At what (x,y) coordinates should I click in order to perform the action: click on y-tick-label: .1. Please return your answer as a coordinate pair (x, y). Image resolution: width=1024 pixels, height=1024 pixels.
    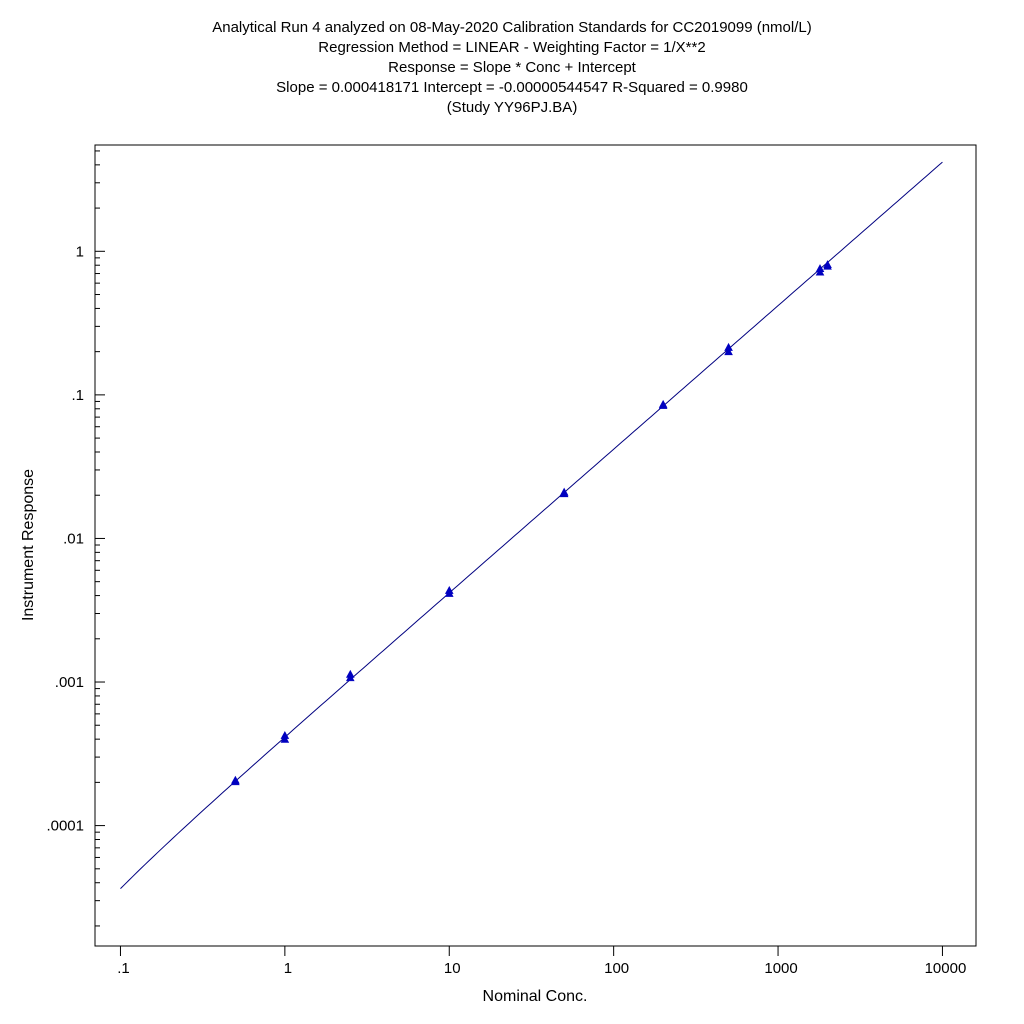
    Looking at the image, I should click on (77, 395).